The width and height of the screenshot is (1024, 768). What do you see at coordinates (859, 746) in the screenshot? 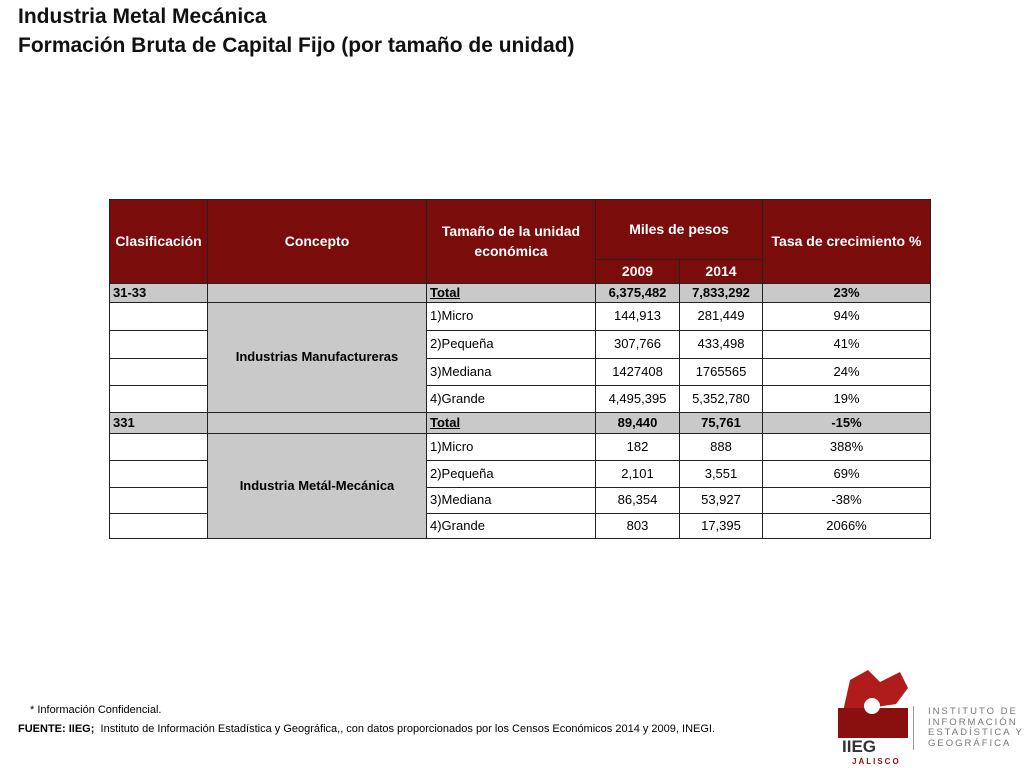
I see `logo-acronym: IIEG` at bounding box center [859, 746].